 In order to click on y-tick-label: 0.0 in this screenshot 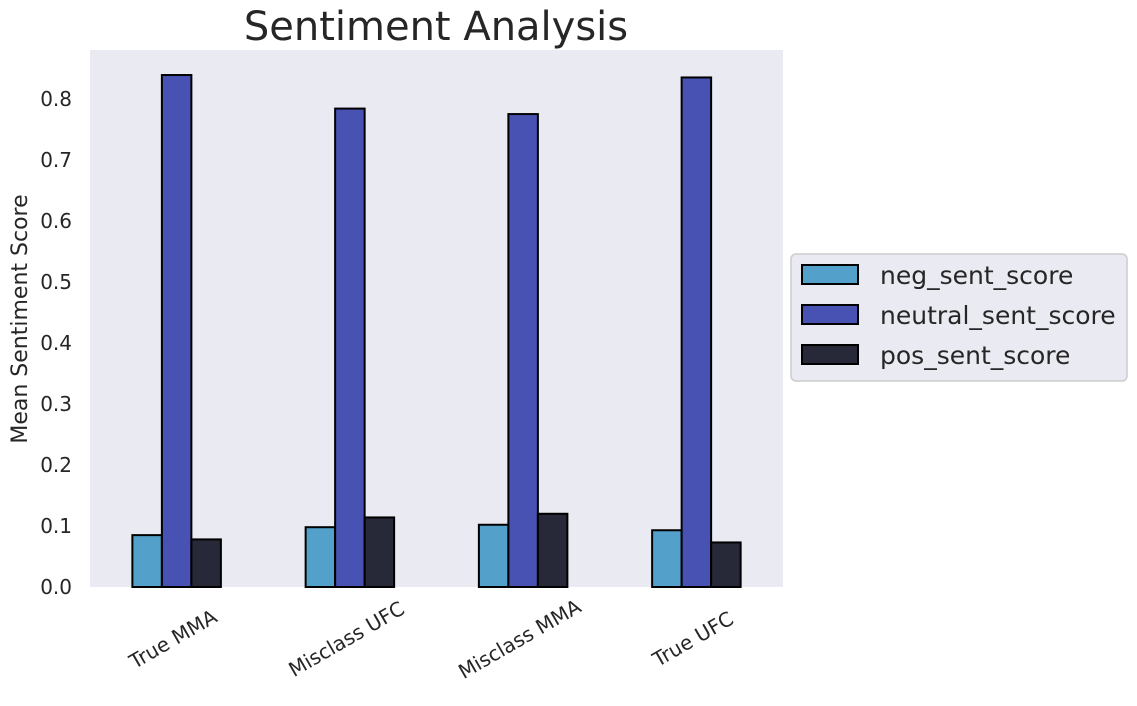, I will do `click(56, 587)`.